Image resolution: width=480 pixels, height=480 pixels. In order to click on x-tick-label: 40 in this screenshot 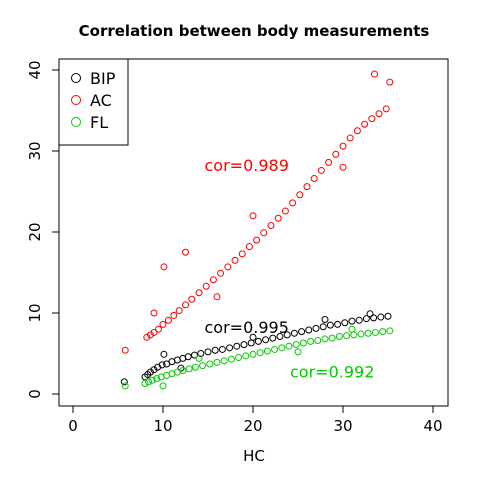, I will do `click(432, 426)`.